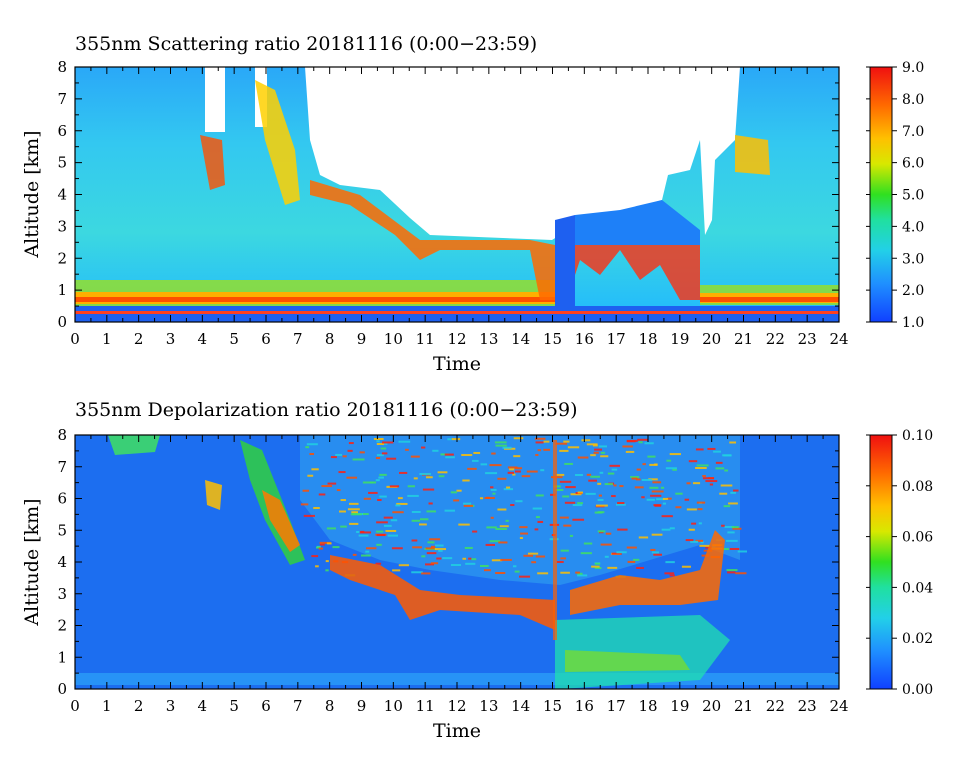 The height and width of the screenshot is (770, 960). Describe the element at coordinates (62, 322) in the screenshot. I see `y-tick-label: 0` at that location.